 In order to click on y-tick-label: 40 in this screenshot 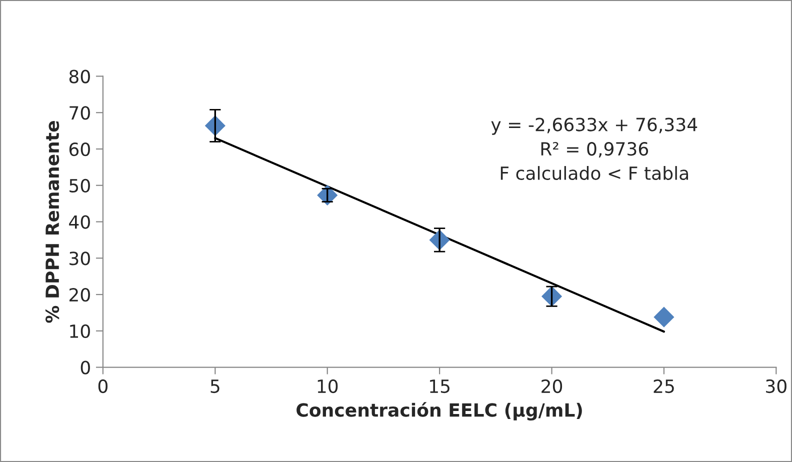, I will do `click(79, 222)`.